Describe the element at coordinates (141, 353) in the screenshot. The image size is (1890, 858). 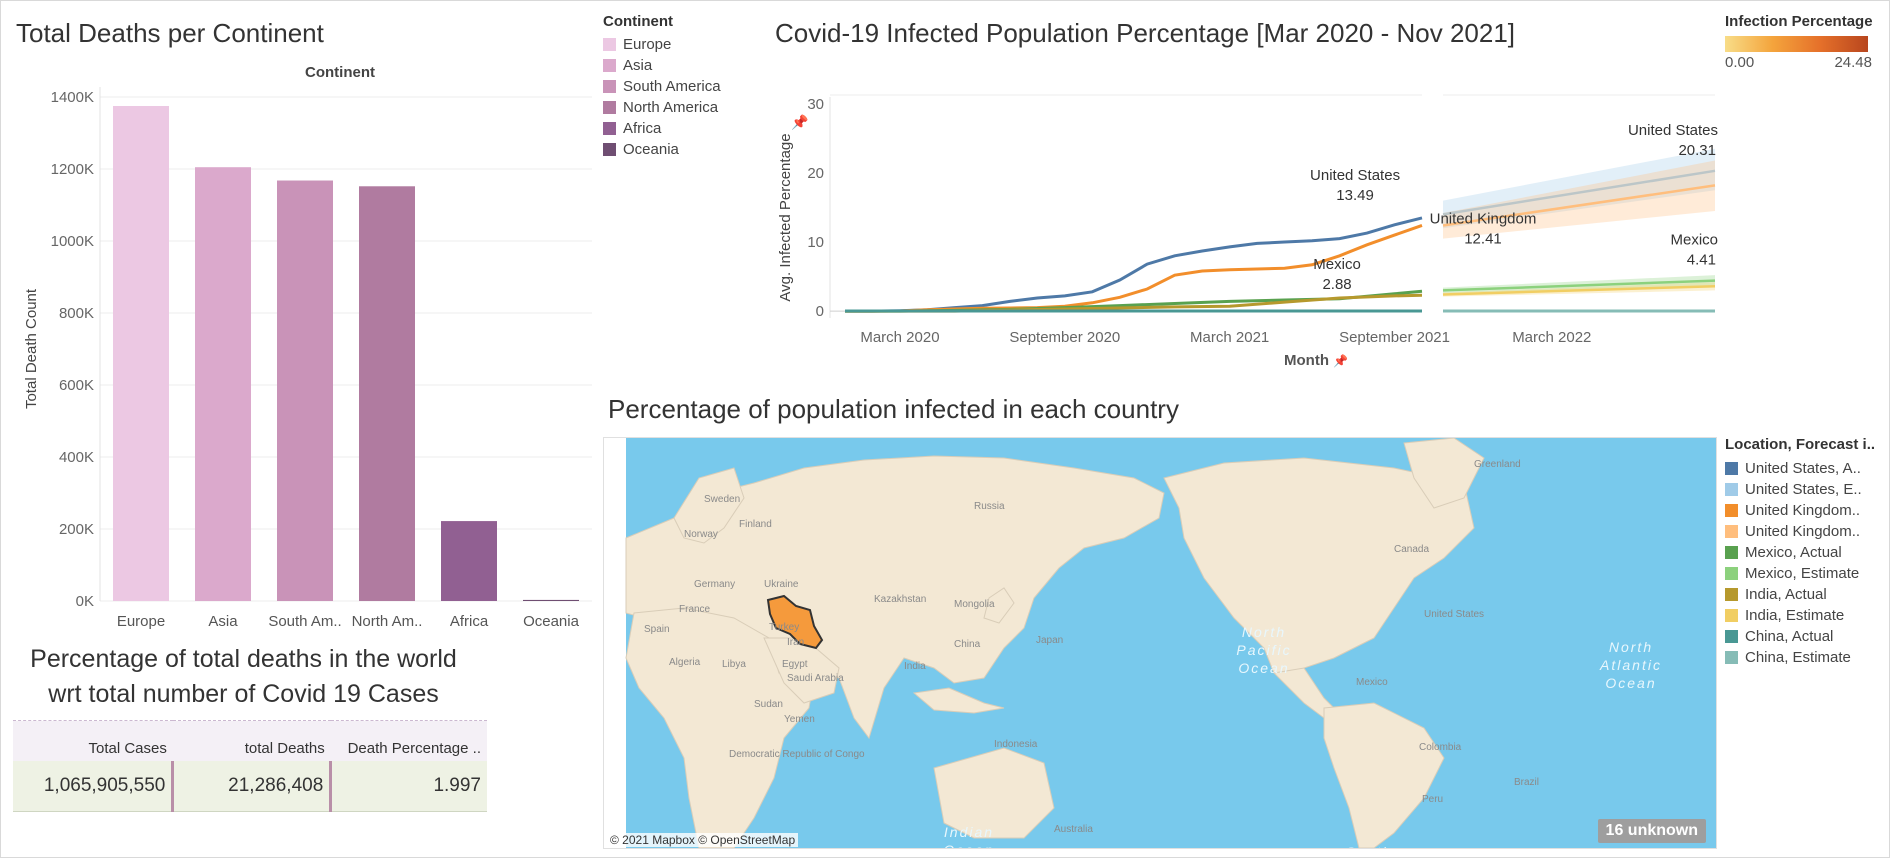
I see `bar-europe` at that location.